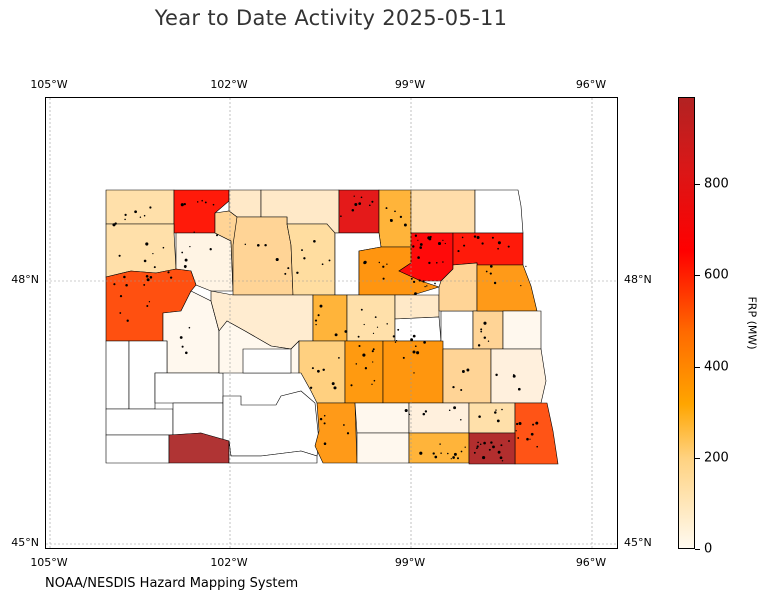 Image resolution: width=769 pixels, height=601 pixels. Describe the element at coordinates (25, 542) in the screenshot. I see `lat-tick-left-45n: 45°N` at that location.